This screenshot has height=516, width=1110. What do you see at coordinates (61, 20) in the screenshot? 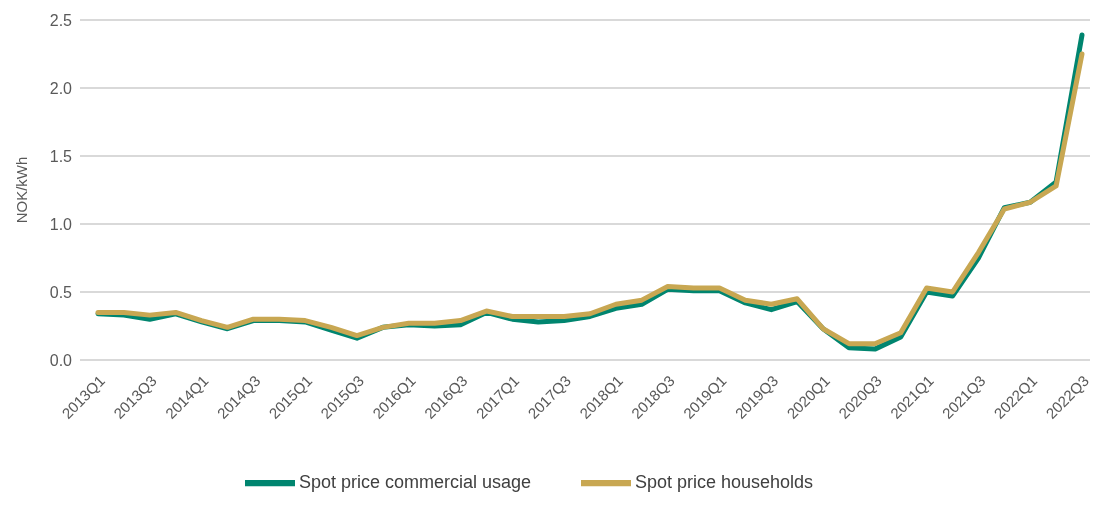
I see `y-tick-label: 2.5` at bounding box center [61, 20].